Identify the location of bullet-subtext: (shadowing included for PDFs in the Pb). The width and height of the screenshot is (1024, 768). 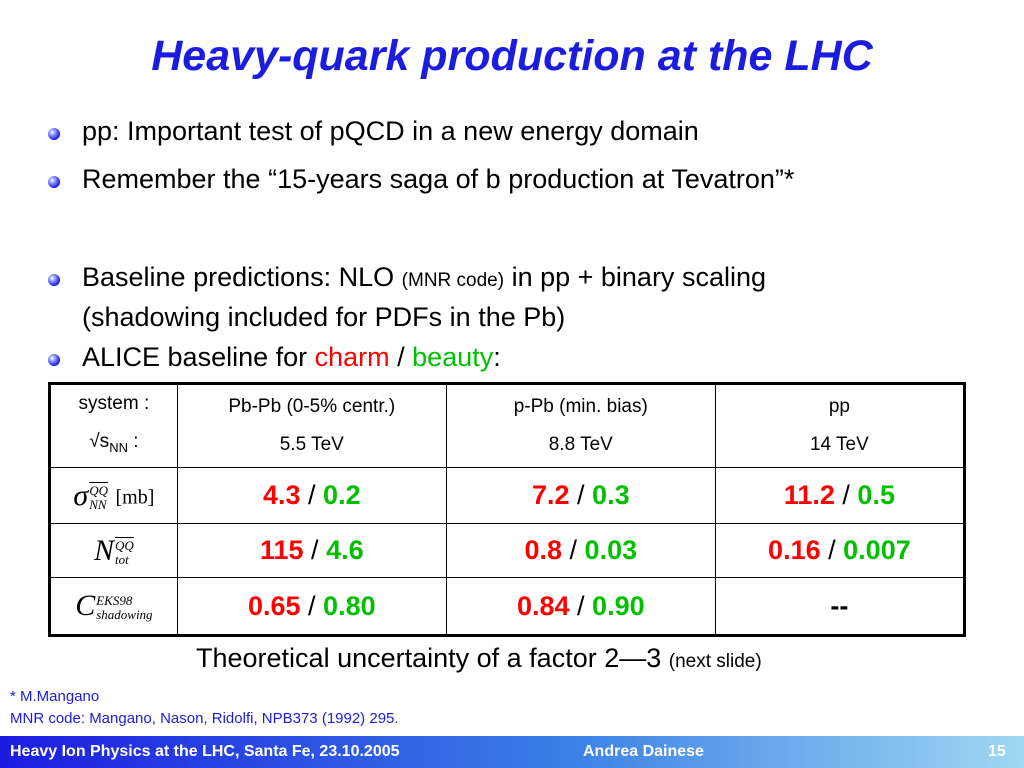
(324, 317).